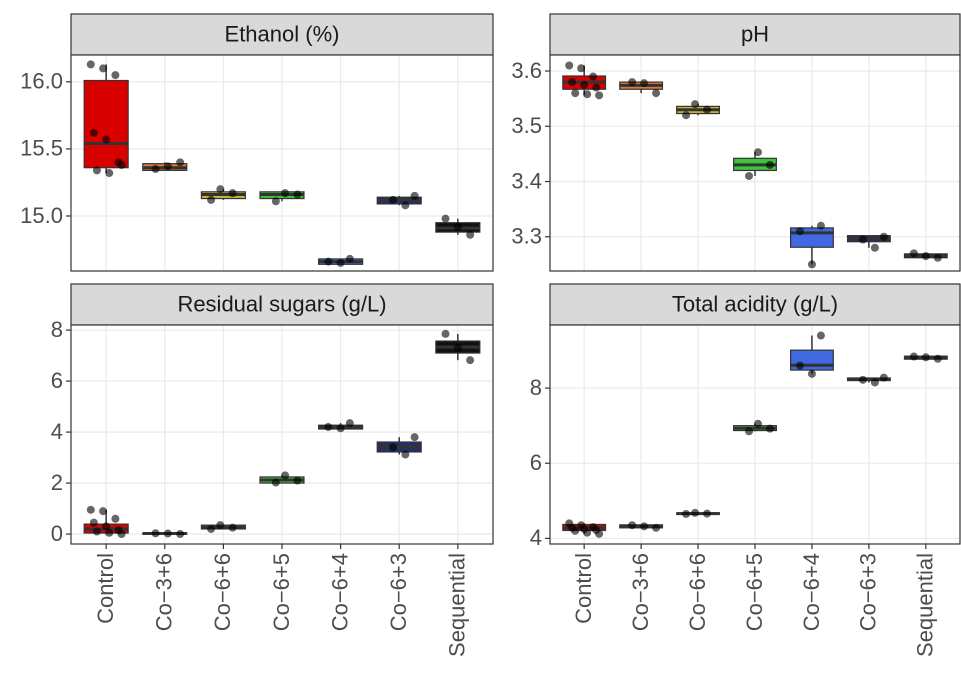  I want to click on x-tick-label: Co−6+4, so click(339, 592).